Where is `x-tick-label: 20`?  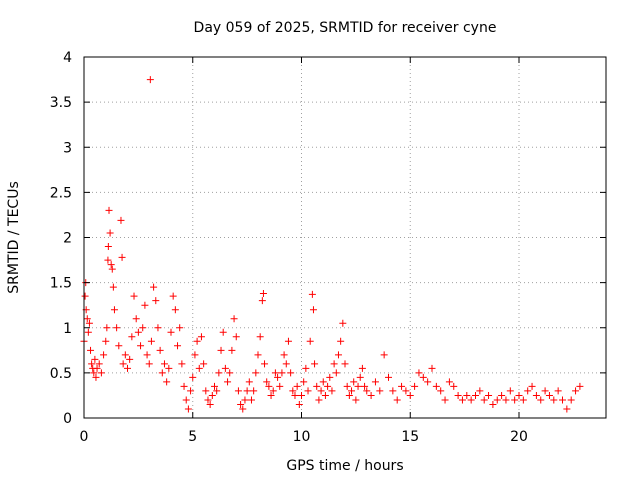 x-tick-label: 20 is located at coordinates (519, 437).